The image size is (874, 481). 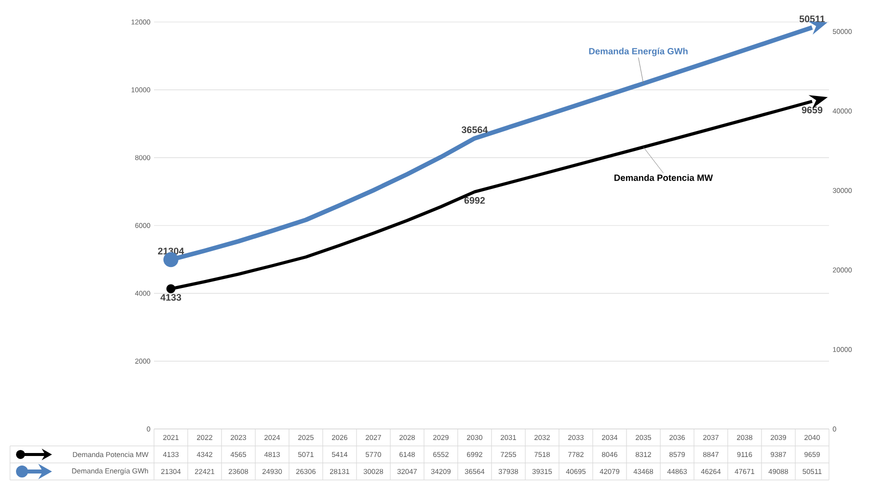 What do you see at coordinates (812, 110) in the screenshot?
I see `annotation: 9659` at bounding box center [812, 110].